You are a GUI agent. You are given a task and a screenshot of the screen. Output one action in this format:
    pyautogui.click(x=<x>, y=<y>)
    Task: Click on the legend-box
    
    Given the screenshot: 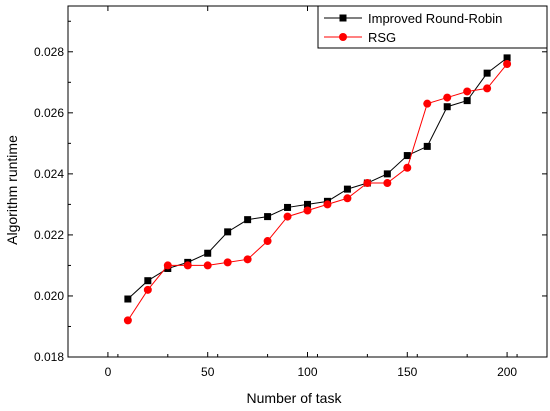 What is the action you would take?
    pyautogui.click(x=432, y=27)
    